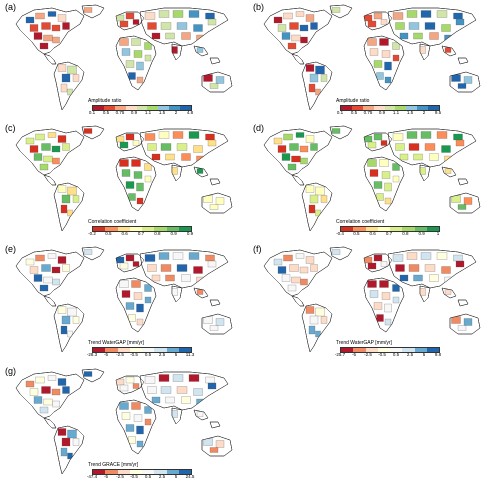  Describe the element at coordinates (356, 233) in the screenshot. I see `colorbar-tick-label: 0.5` at that location.